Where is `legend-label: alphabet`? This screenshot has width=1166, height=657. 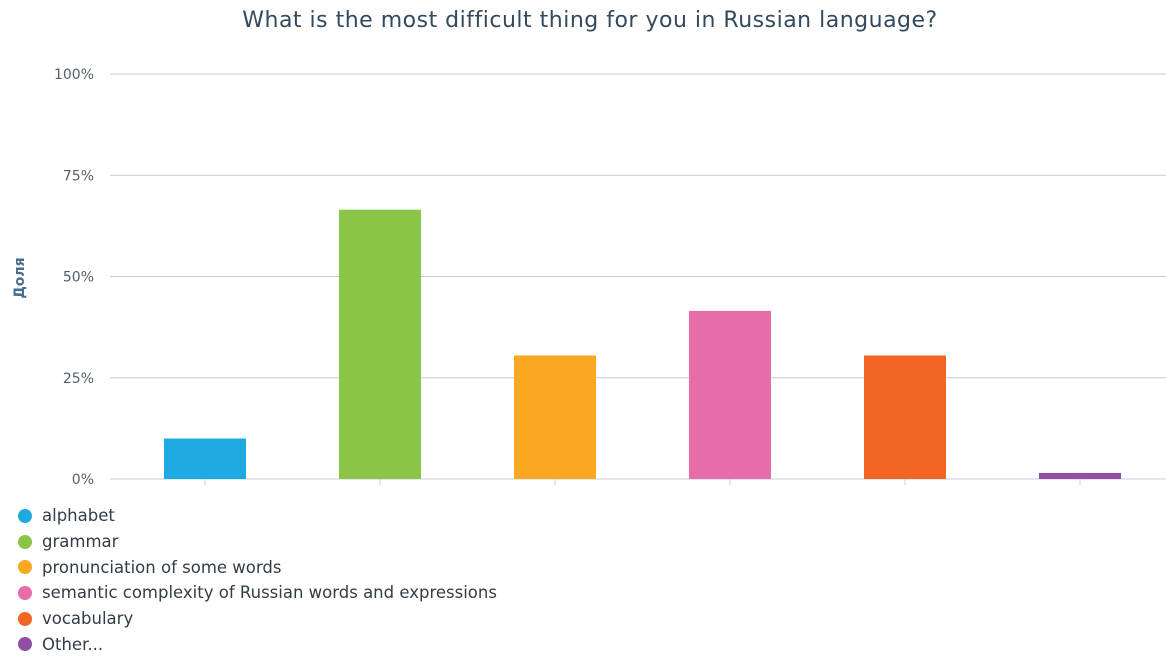
legend-label: alphabet is located at coordinates (78, 516).